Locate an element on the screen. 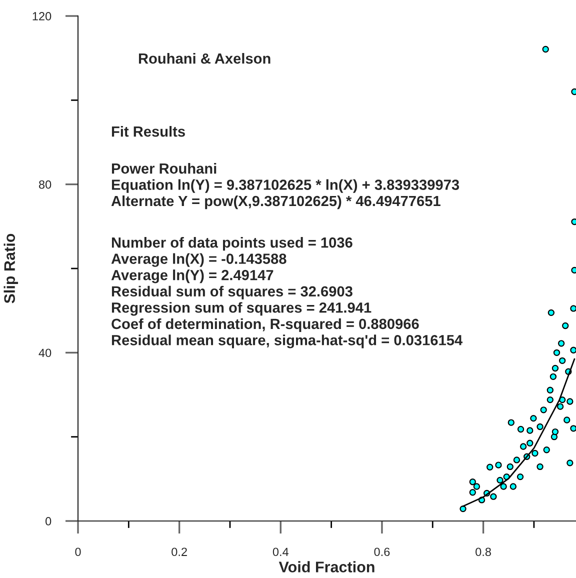 The width and height of the screenshot is (576, 578). x-tick-label: 0.4 is located at coordinates (280, 552).